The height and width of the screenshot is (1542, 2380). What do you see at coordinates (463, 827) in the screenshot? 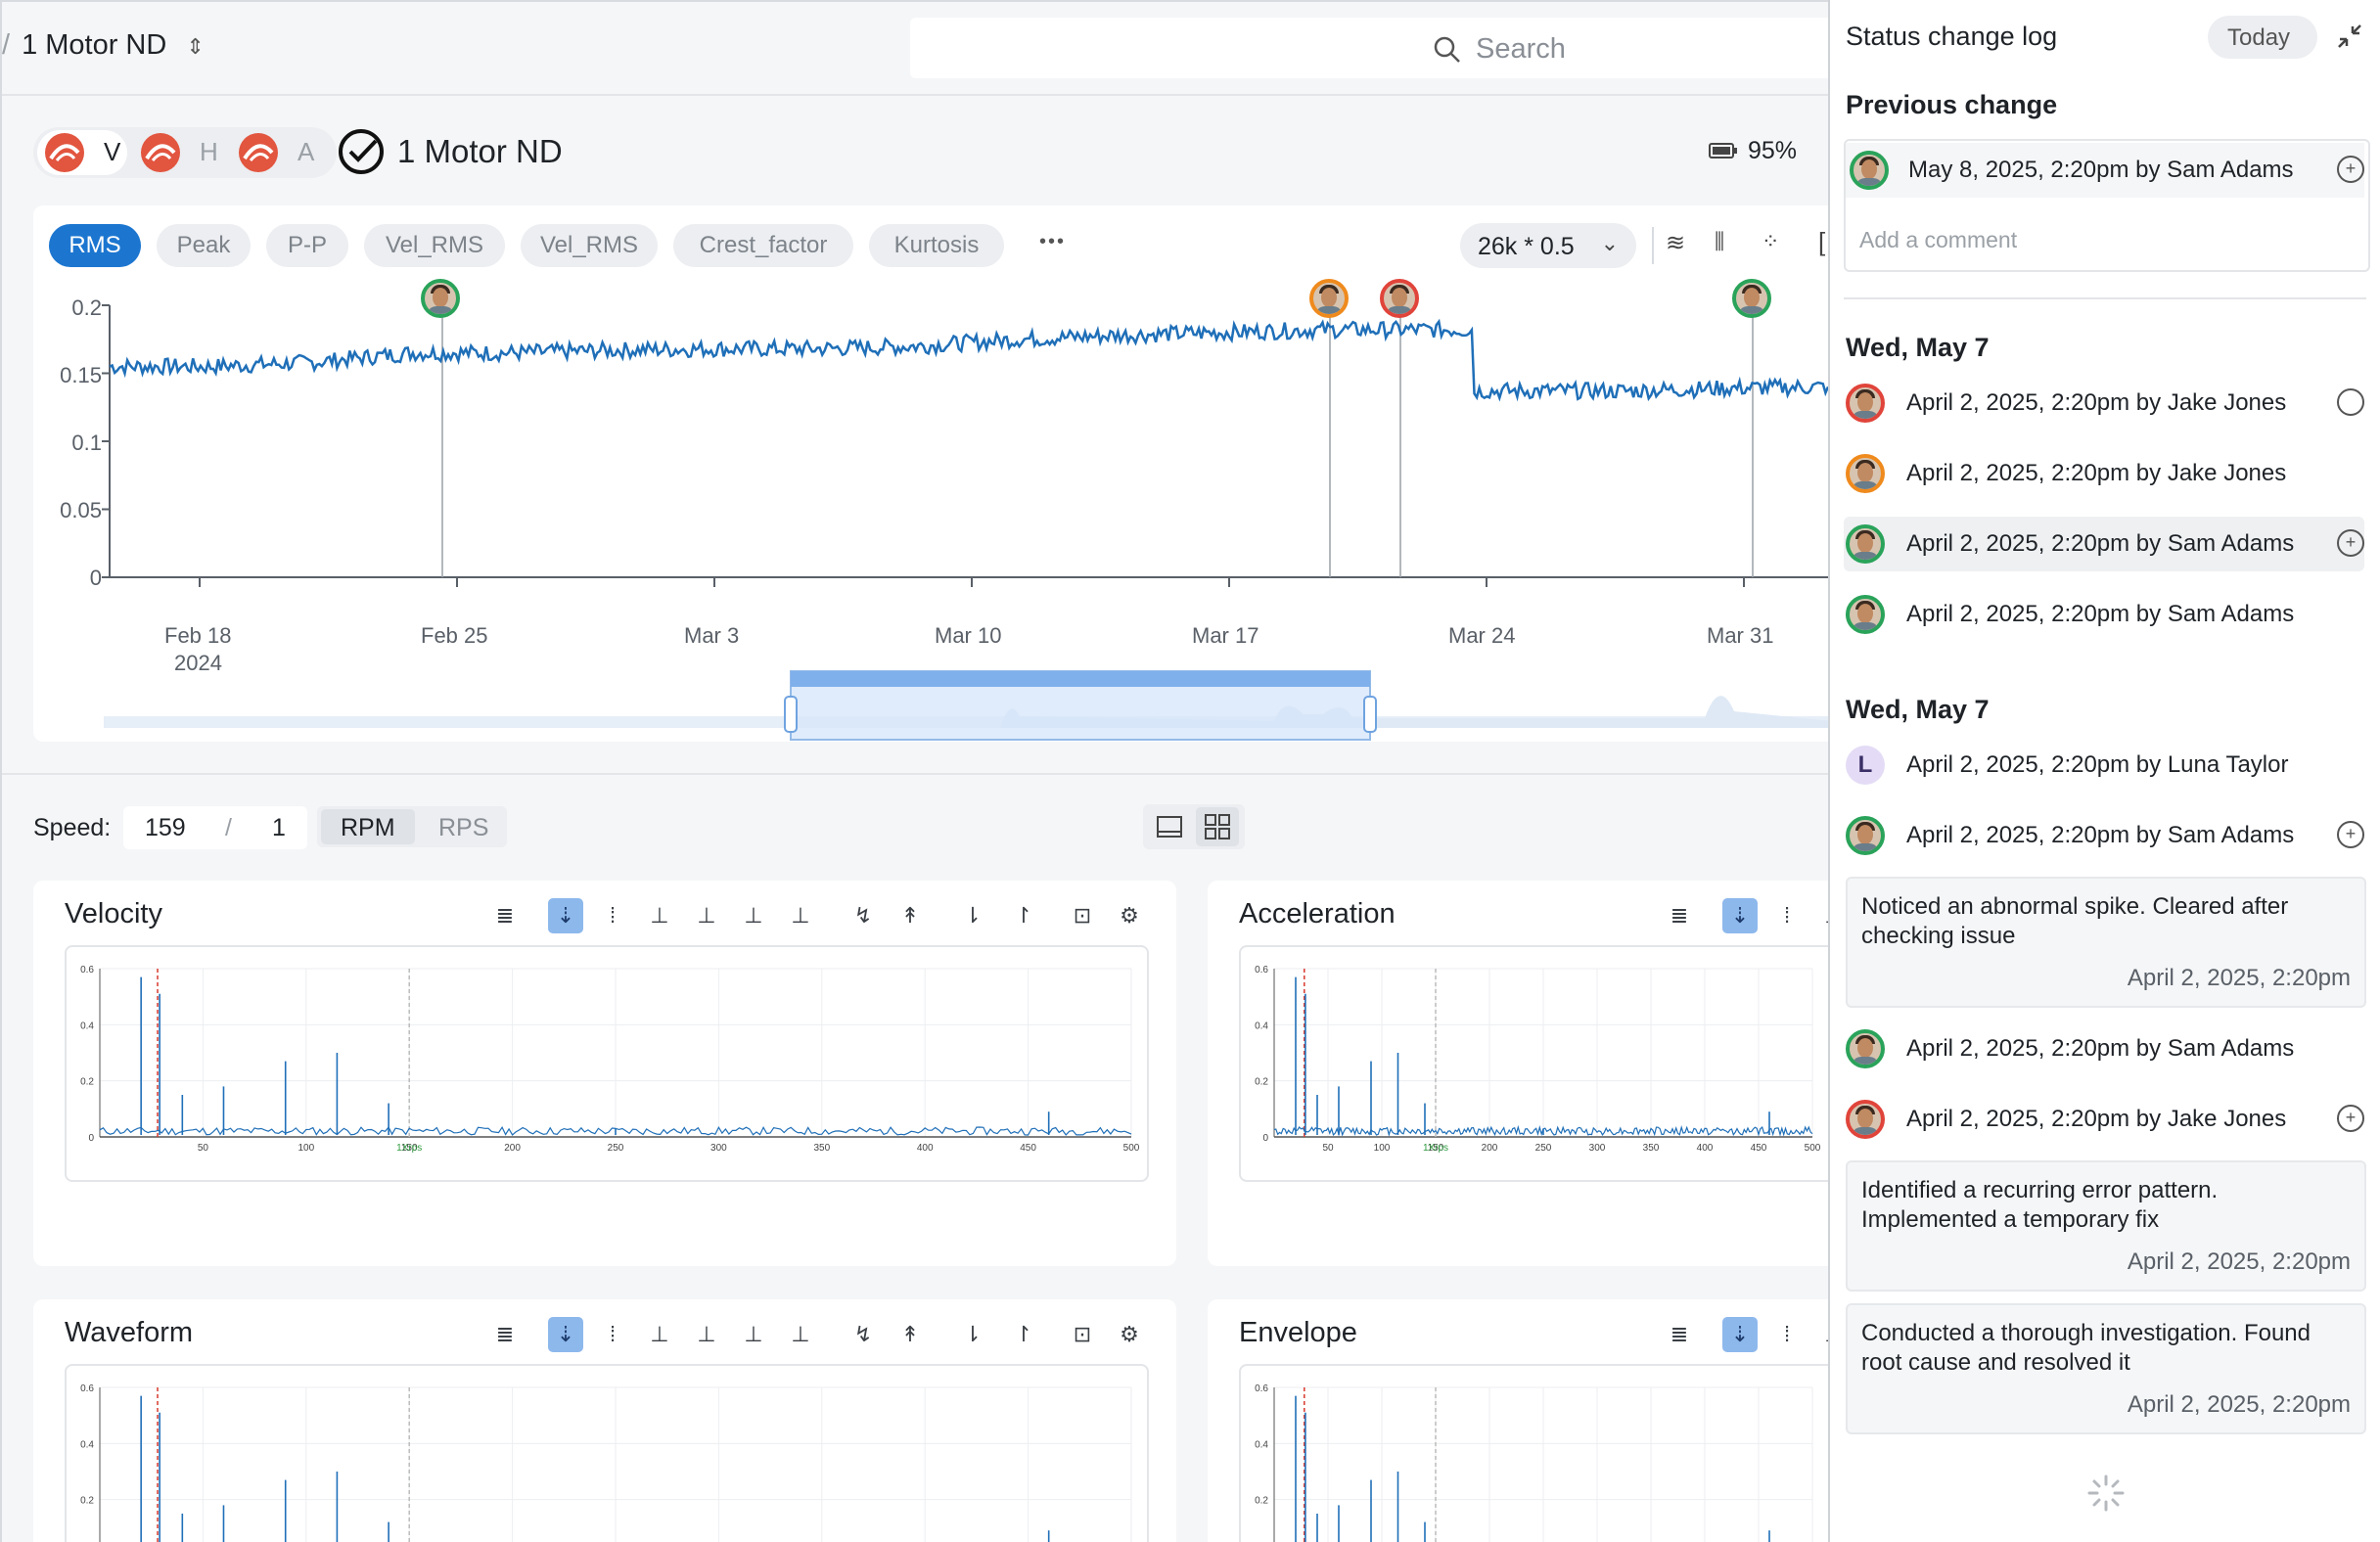
I see `unit-rps-button: RPS` at bounding box center [463, 827].